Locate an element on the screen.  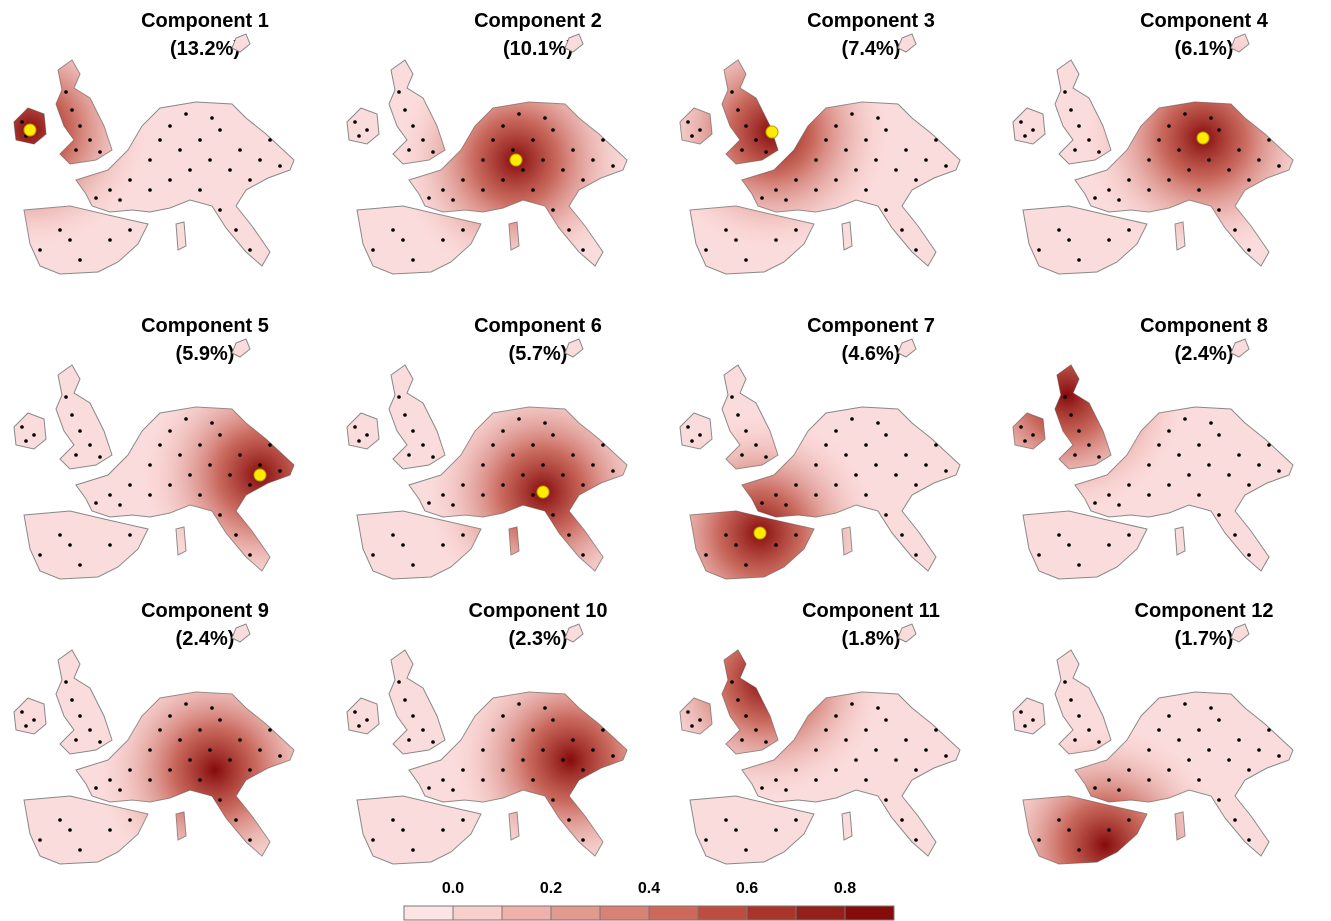
intensity-area is located at coordinates (82, 142).